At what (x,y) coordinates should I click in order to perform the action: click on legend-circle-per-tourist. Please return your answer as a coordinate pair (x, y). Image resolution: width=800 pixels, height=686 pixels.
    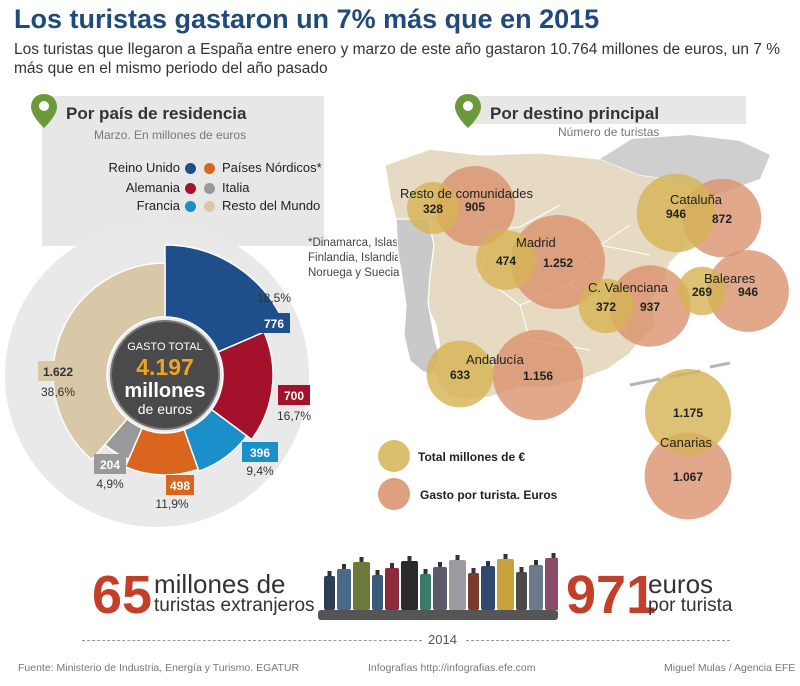
    Looking at the image, I should click on (394, 494).